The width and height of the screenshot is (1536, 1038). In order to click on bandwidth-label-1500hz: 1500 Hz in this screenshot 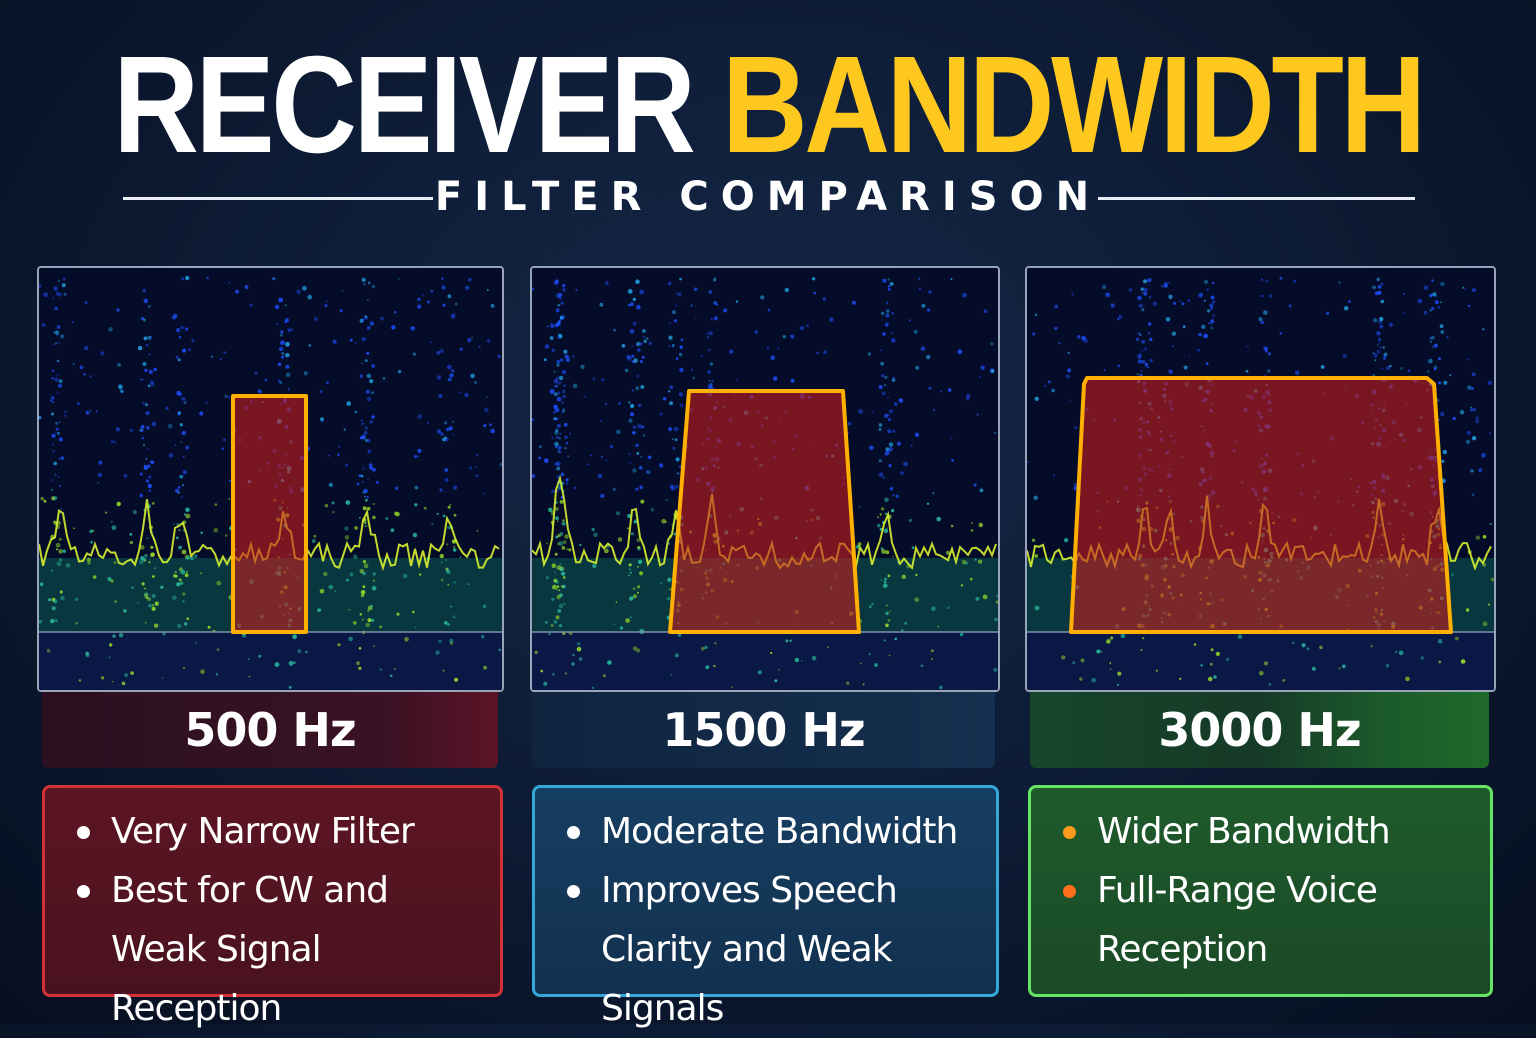, I will do `click(763, 730)`.